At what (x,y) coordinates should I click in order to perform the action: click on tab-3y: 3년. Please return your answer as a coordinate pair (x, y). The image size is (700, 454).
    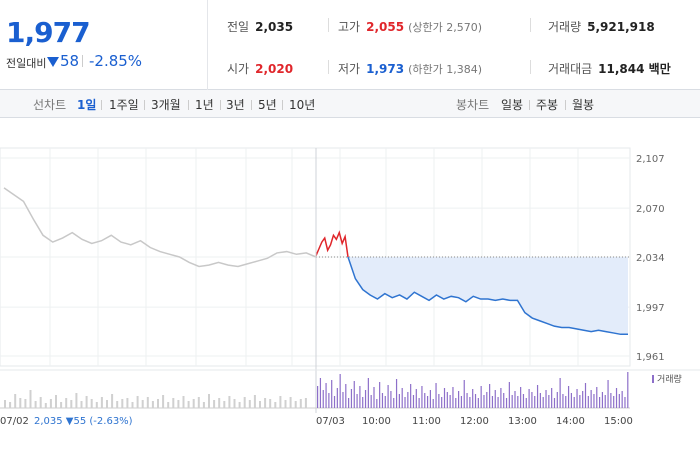
    Looking at the image, I should click on (235, 105).